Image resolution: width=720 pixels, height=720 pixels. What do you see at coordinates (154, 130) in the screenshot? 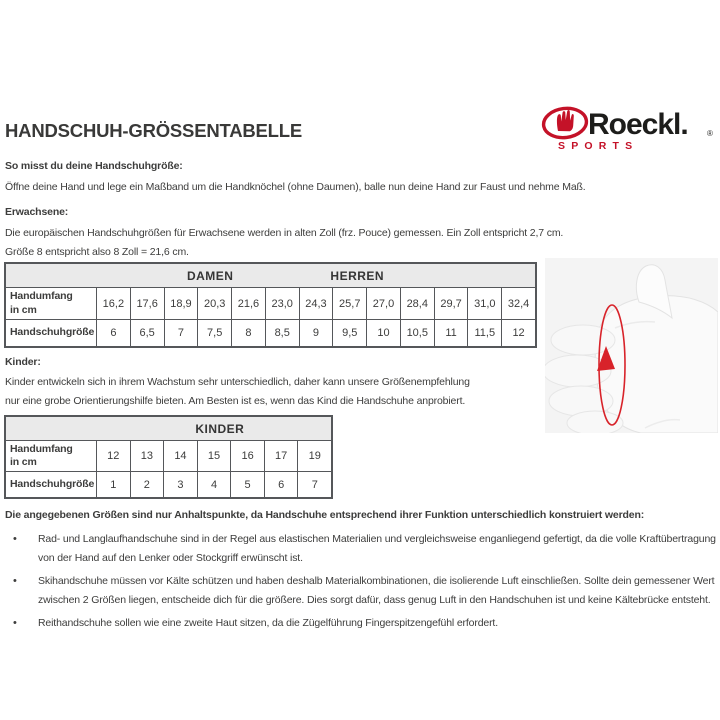
I see `page-title: HANDSCHUH-GRÖSSENTABELLE` at bounding box center [154, 130].